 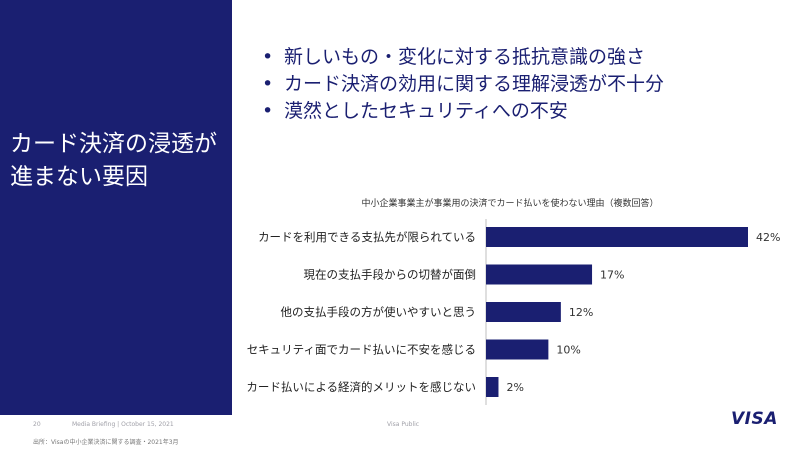 I want to click on page-number: 20, so click(x=37, y=424).